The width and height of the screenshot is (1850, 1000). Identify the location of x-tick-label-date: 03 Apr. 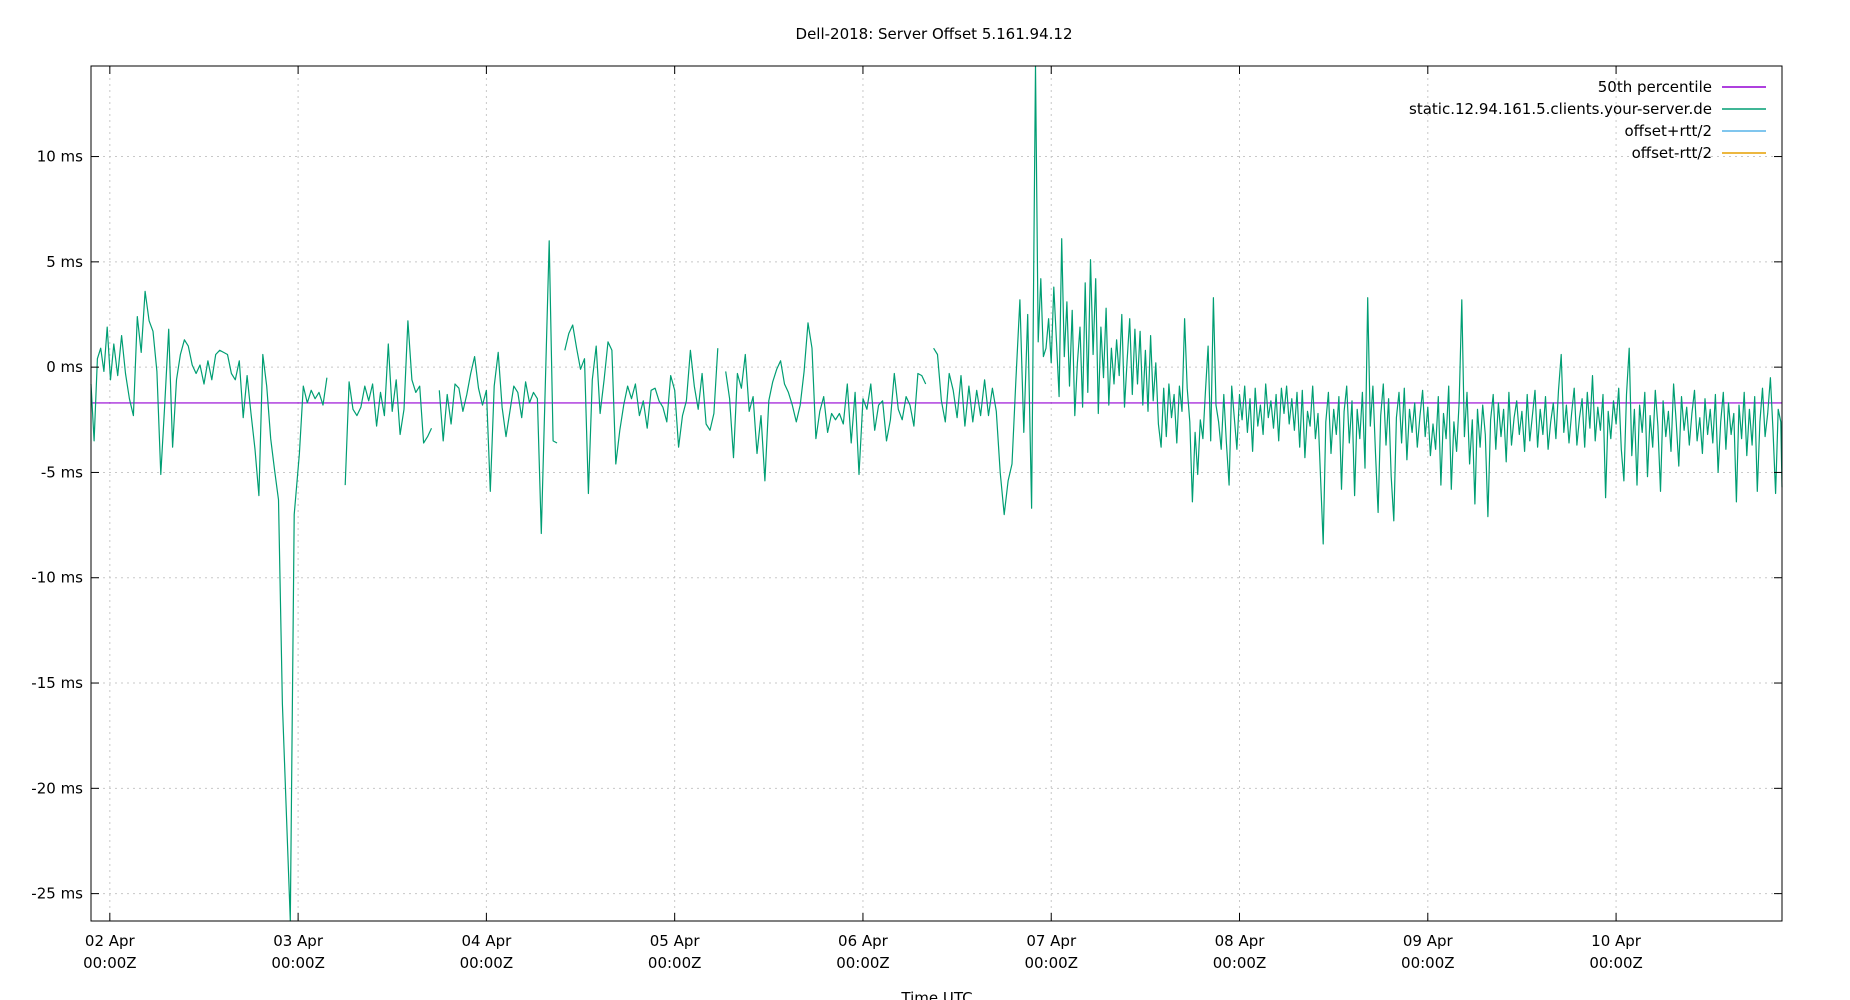
(298, 941).